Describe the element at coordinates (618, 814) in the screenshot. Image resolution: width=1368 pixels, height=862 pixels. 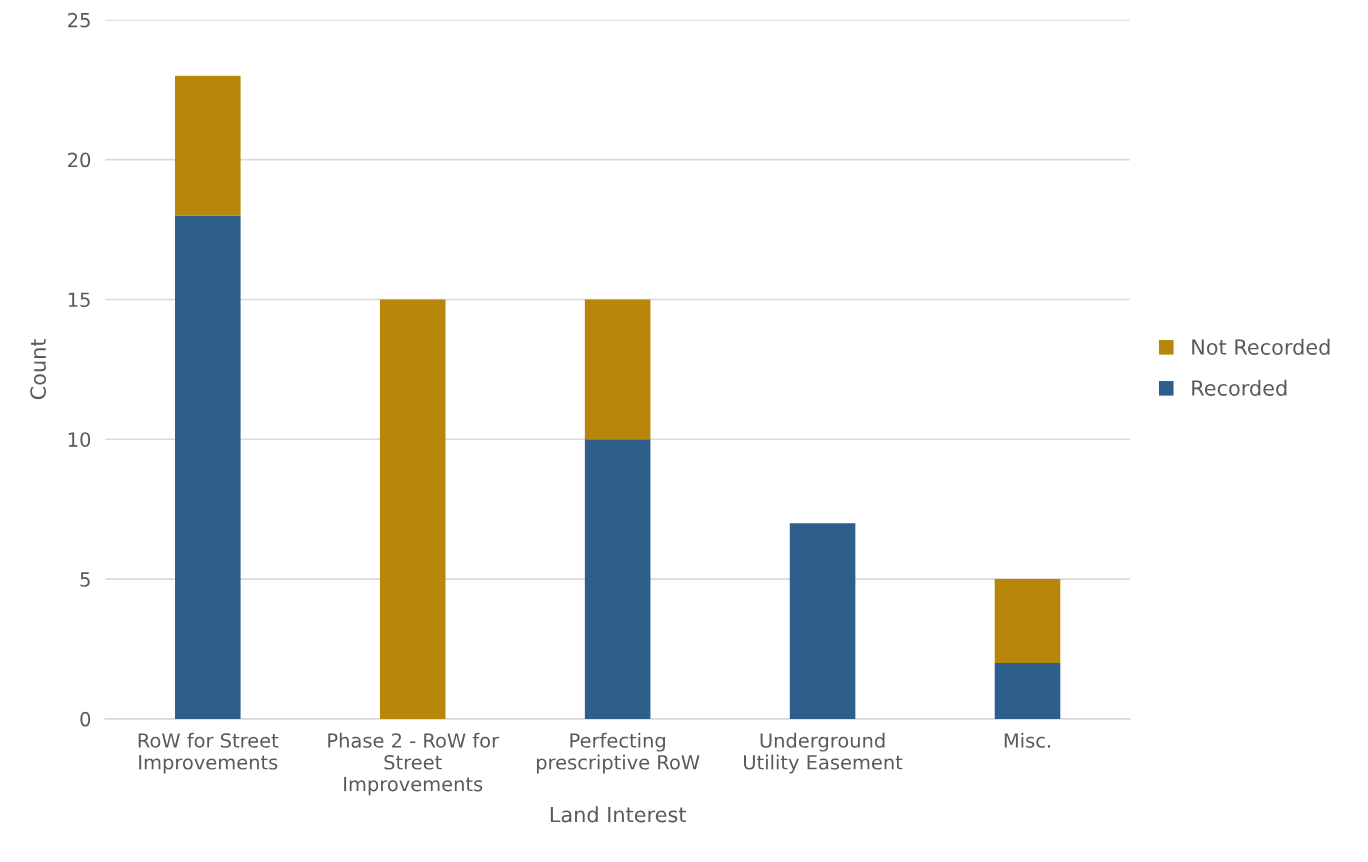
I see `x-axis-title: Land Interest` at that location.